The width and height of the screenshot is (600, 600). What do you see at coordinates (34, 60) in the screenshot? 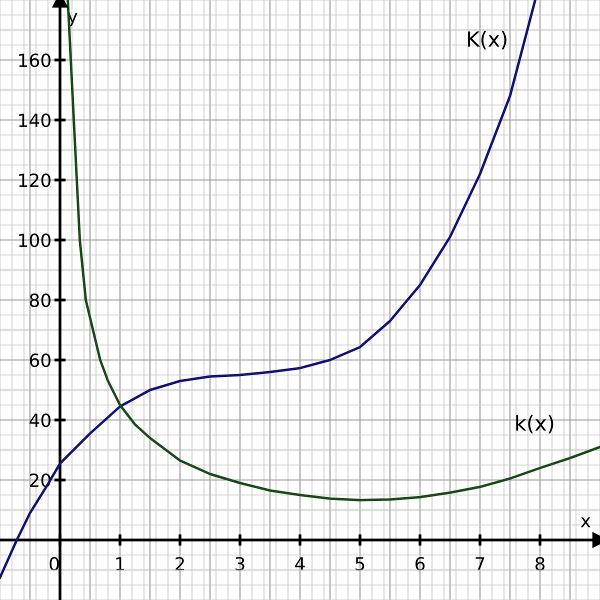
I see `y-tick-label: 160` at bounding box center [34, 60].